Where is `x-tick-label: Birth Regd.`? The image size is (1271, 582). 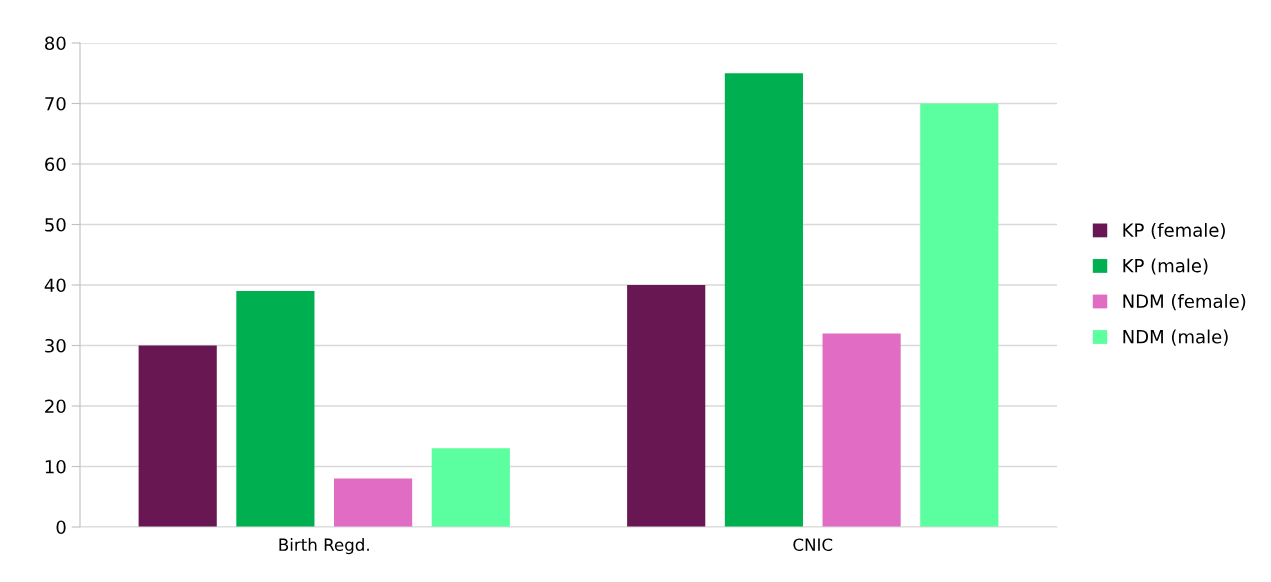
x-tick-label: Birth Regd. is located at coordinates (324, 546).